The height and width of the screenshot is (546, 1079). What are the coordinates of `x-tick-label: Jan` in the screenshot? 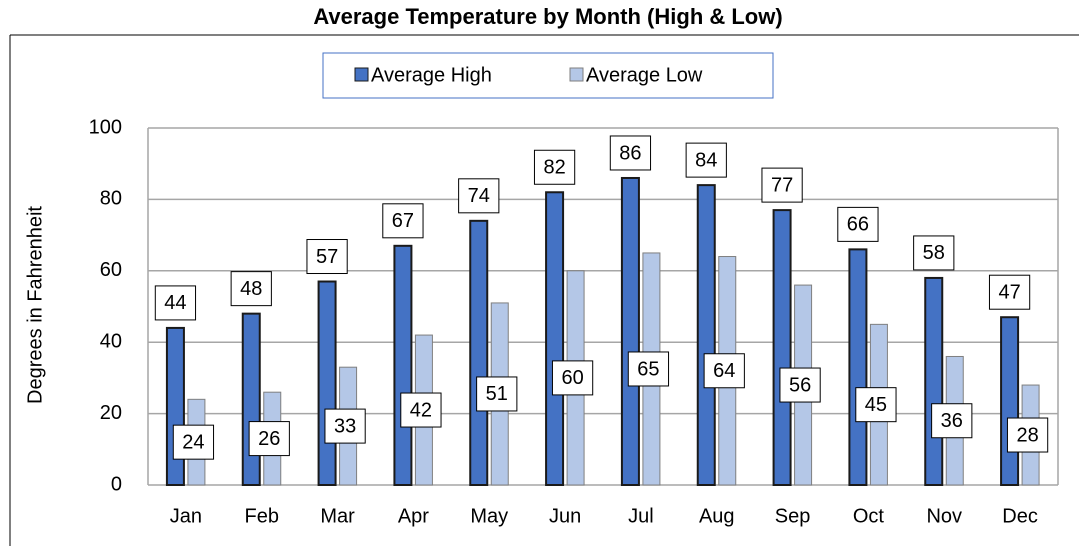 It's located at (186, 516).